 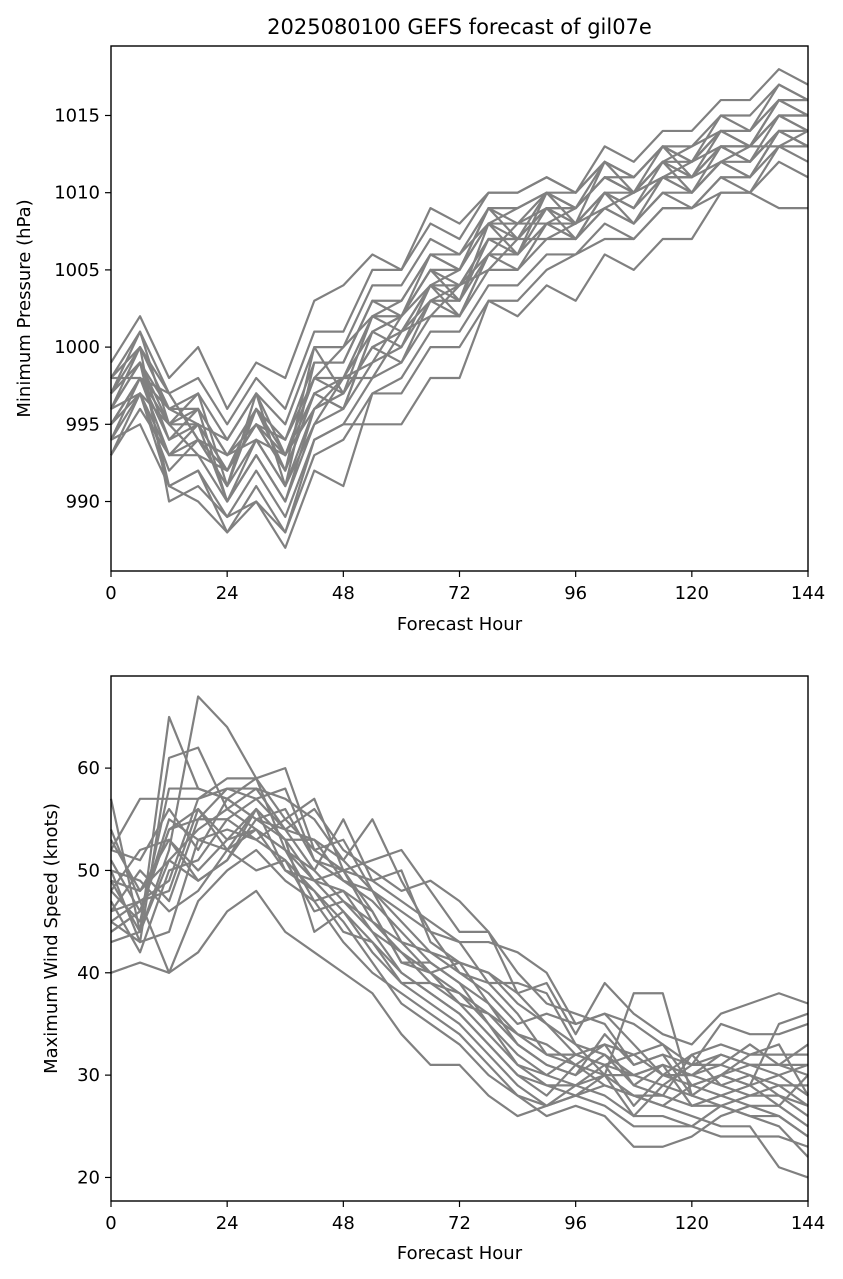 What do you see at coordinates (343, 593) in the screenshot?
I see `pressure-x-tick-label: 48` at bounding box center [343, 593].